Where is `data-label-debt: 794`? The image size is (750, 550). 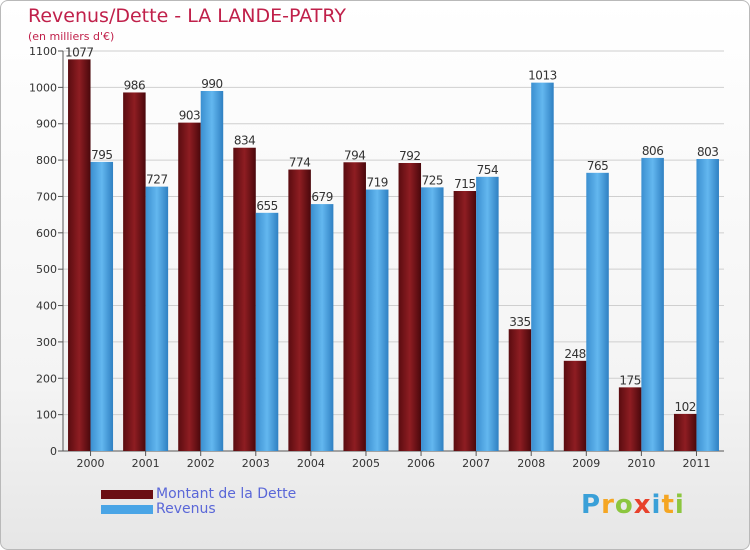
data-label-debt: 794 is located at coordinates (354, 155).